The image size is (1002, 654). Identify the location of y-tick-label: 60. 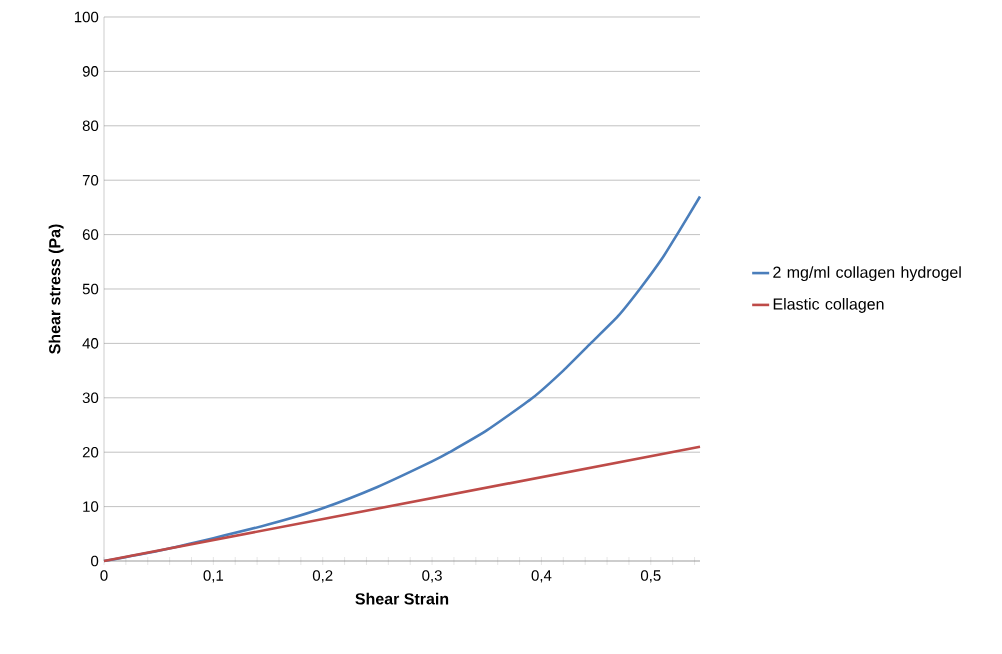
(90, 234).